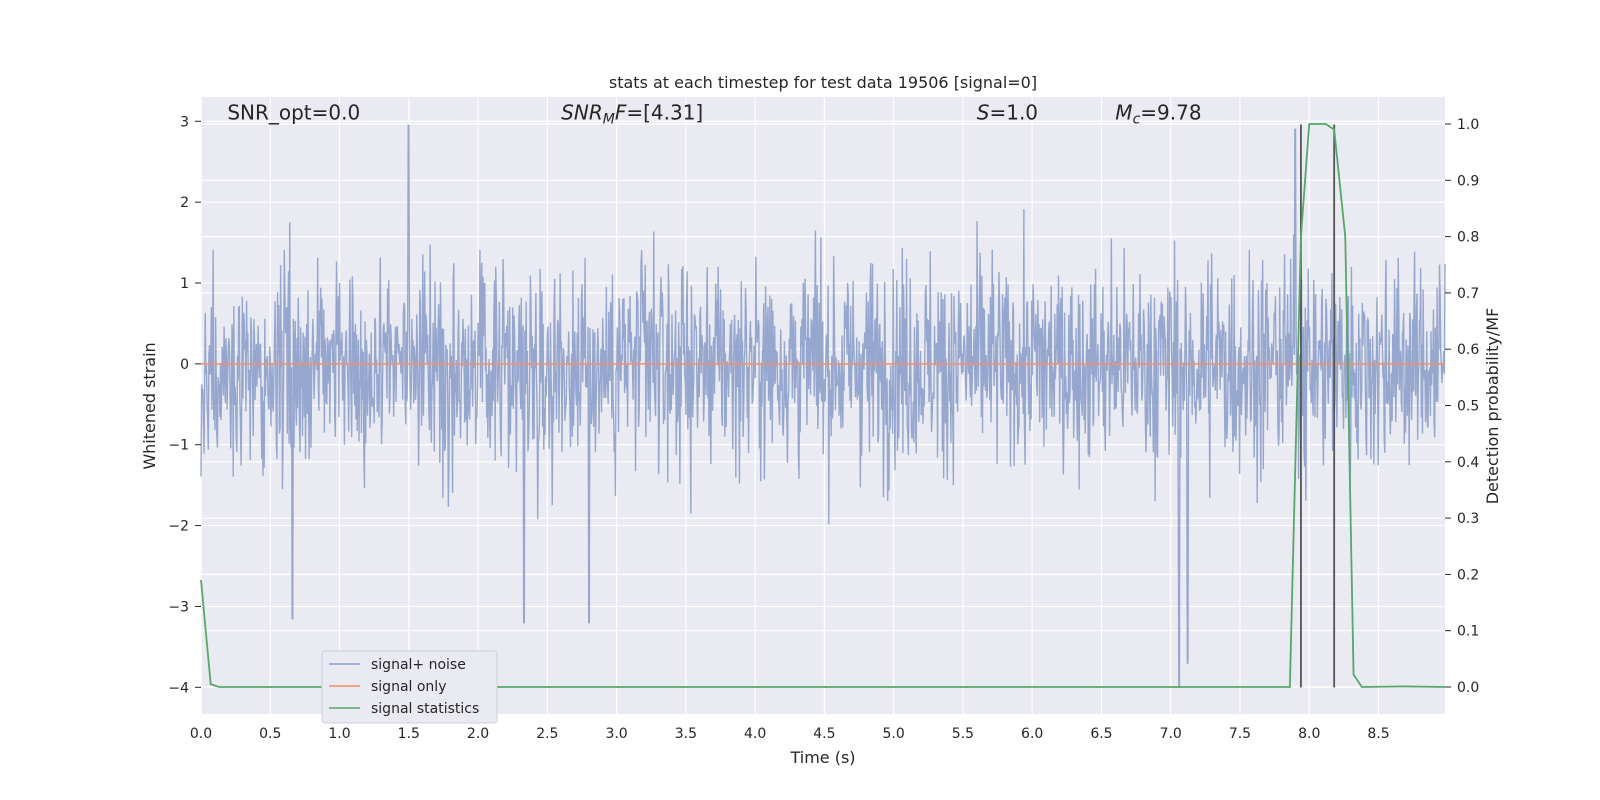 This screenshot has height=800, width=1600. I want to click on y-right-tick-label-8: 0.8, so click(1468, 238).